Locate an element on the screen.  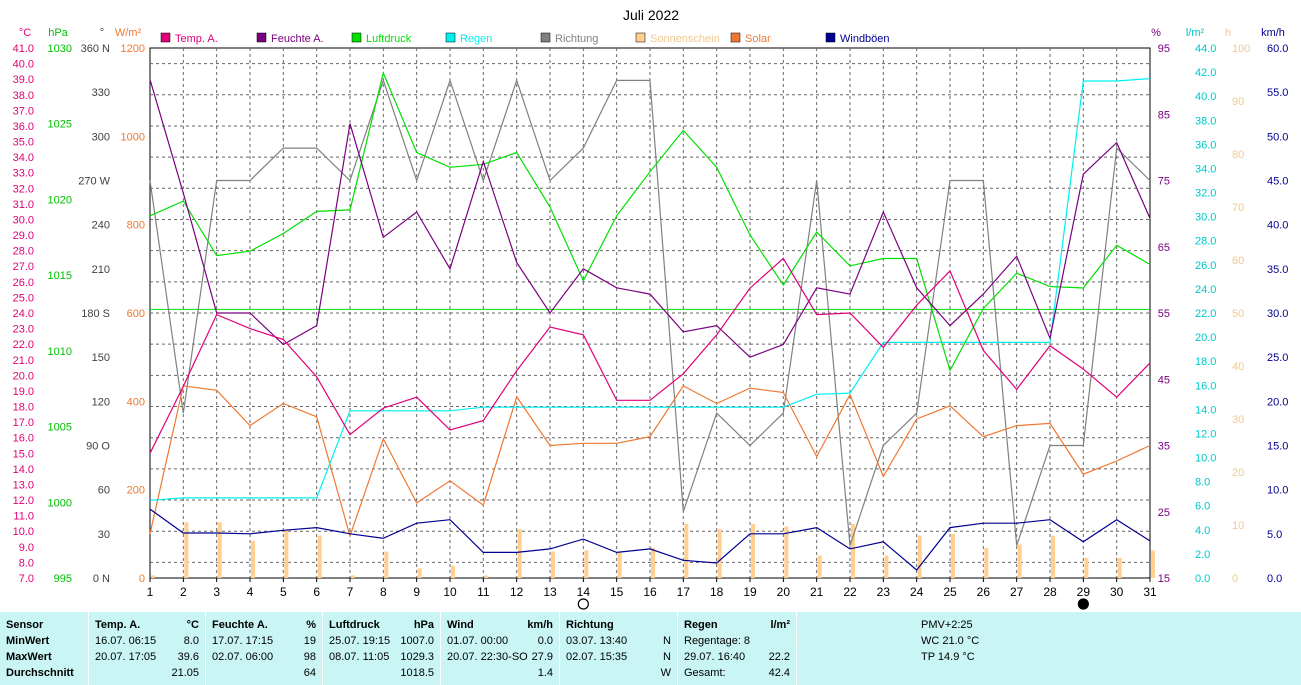
direction-tick-label: 330 is located at coordinates (101, 93).